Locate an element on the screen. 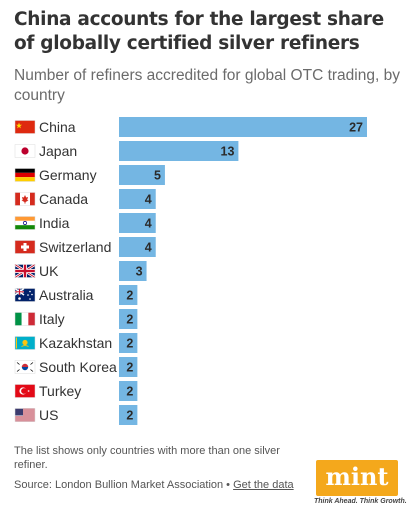 The width and height of the screenshot is (417, 516). canada-flag-icon is located at coordinates (25, 199).